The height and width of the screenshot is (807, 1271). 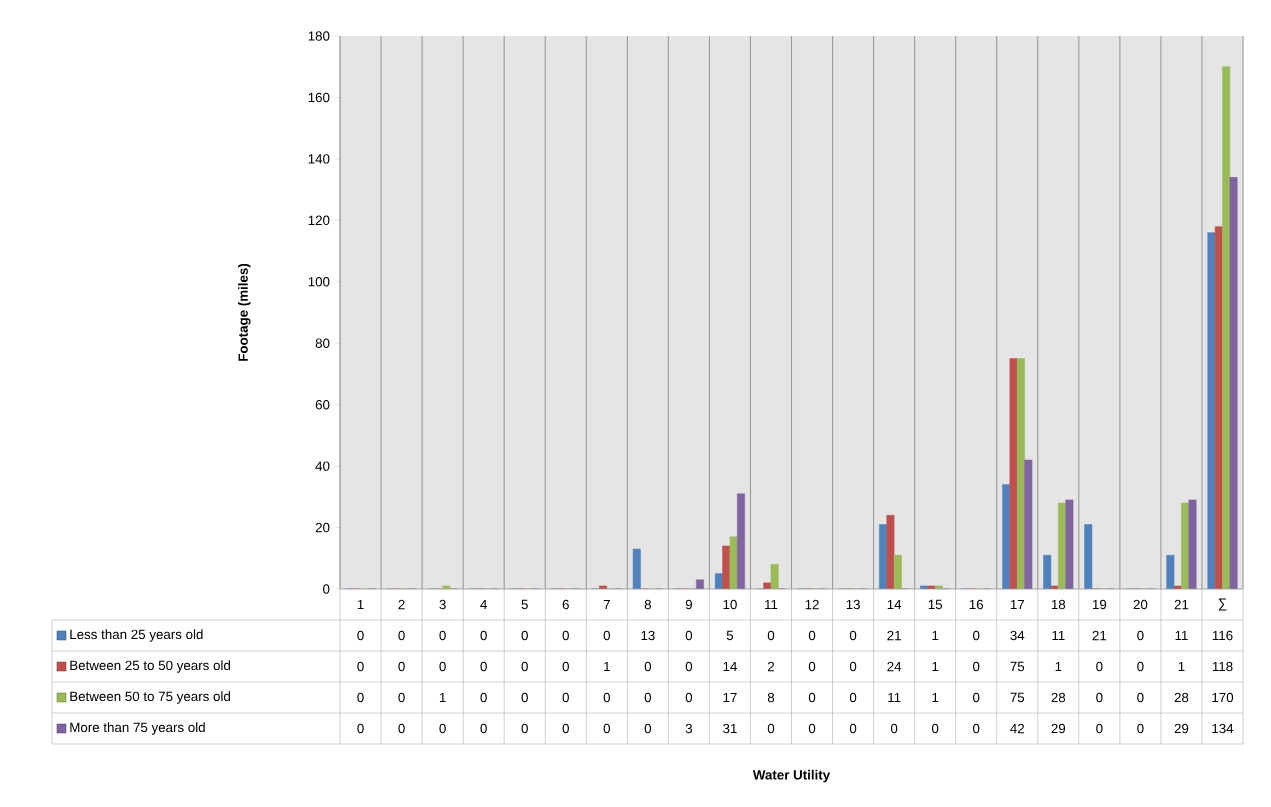 What do you see at coordinates (322, 343) in the screenshot?
I see `y-tick-label: 80` at bounding box center [322, 343].